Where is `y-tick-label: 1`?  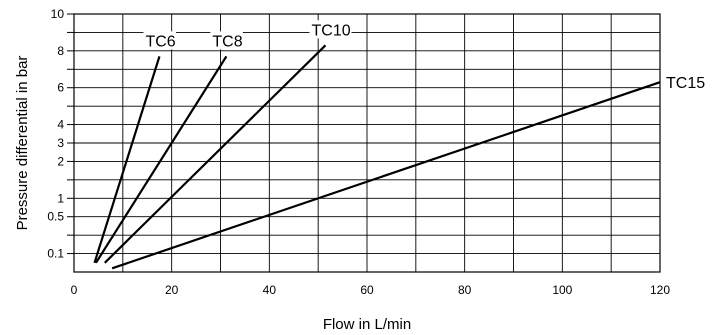 y-tick-label: 1 is located at coordinates (60, 198).